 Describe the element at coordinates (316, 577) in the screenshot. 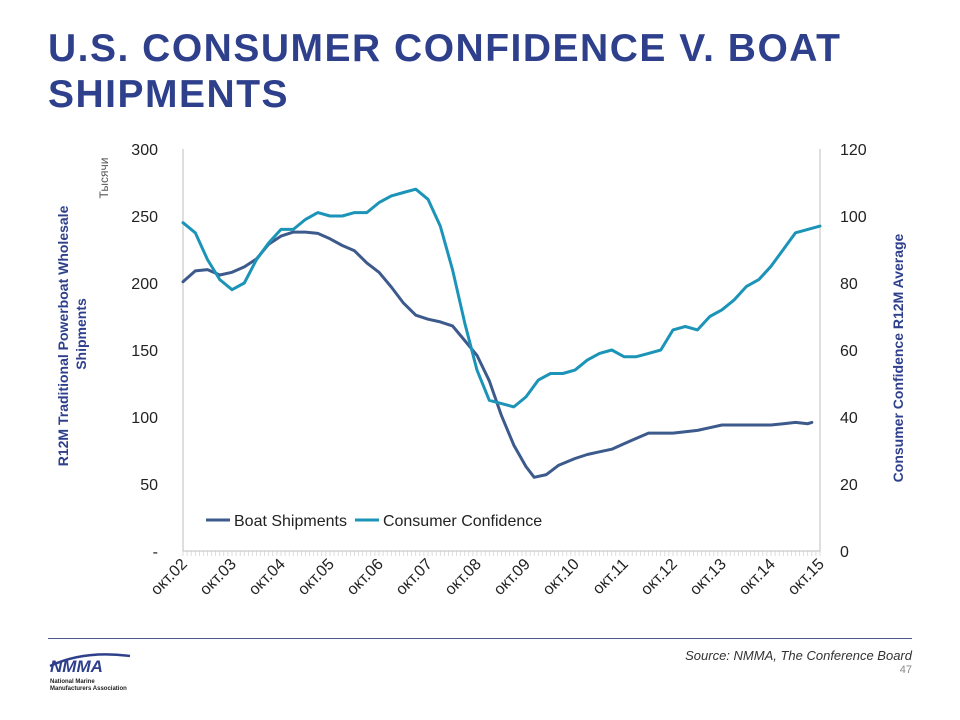

I see `x-tick-label: окт.05` at that location.